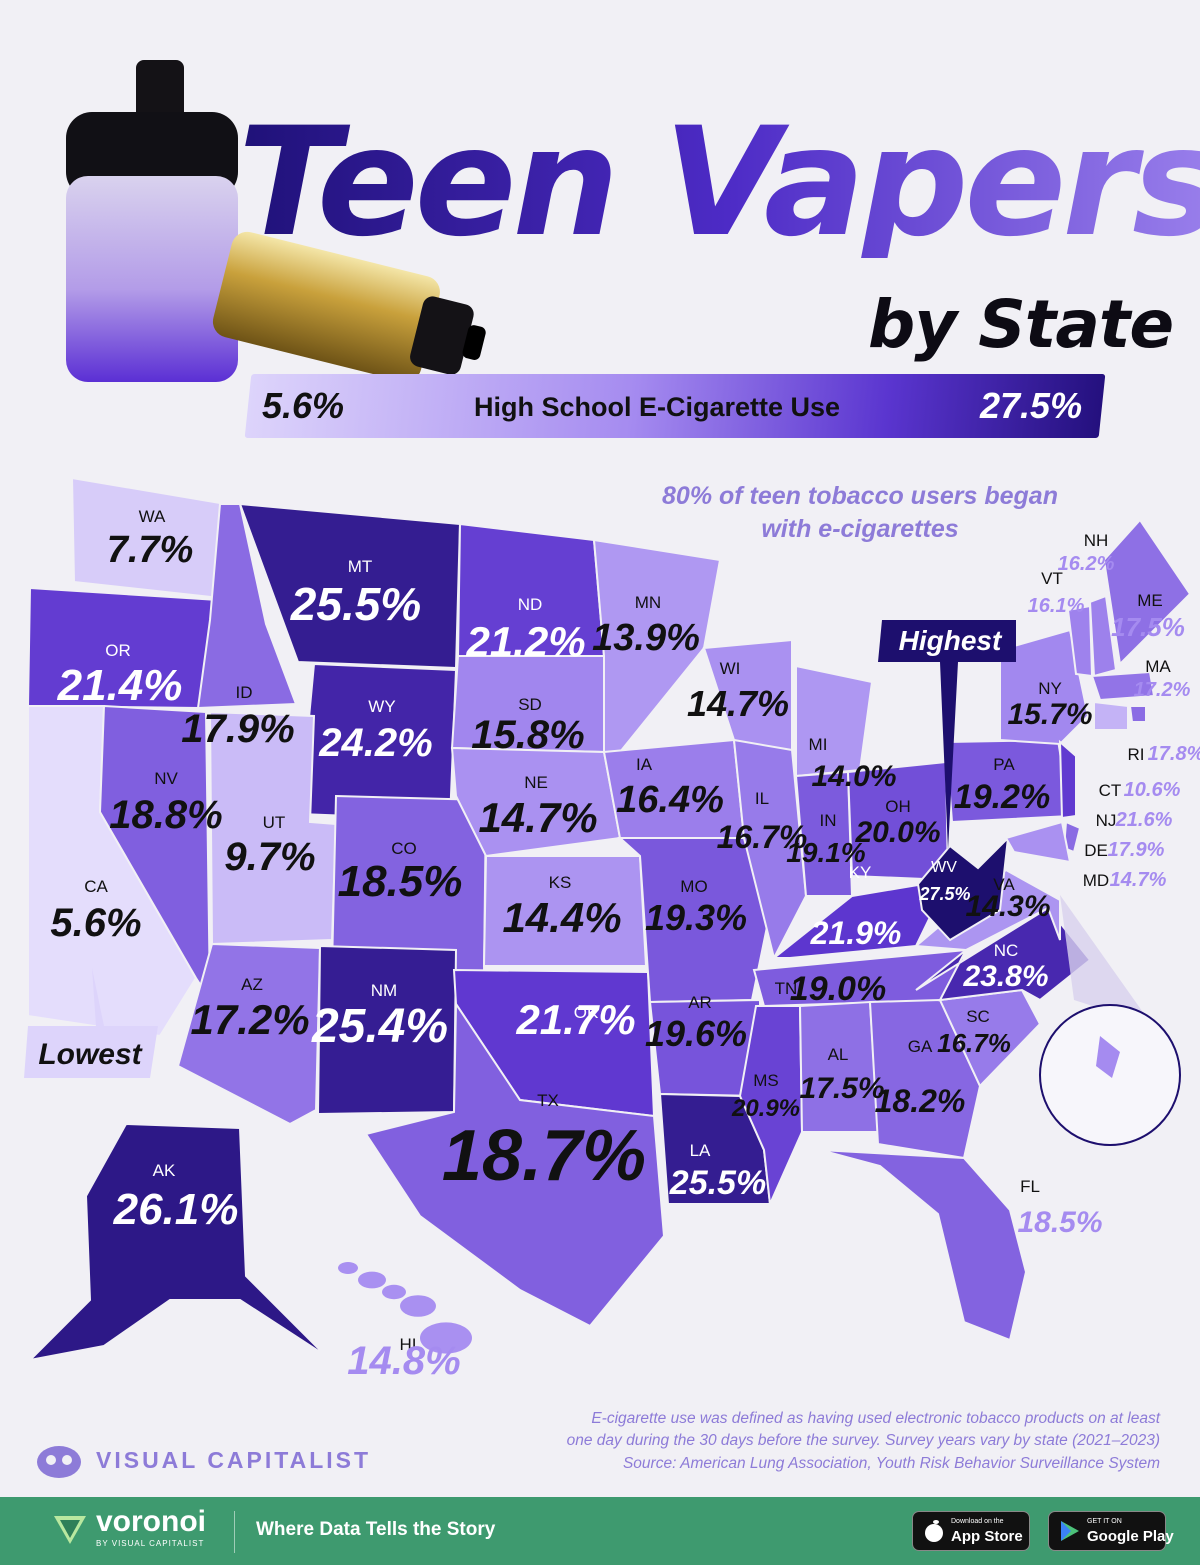 Image resolution: width=1200 pixels, height=1565 pixels. I want to click on state-value-ms: 20.9%, so click(765, 1108).